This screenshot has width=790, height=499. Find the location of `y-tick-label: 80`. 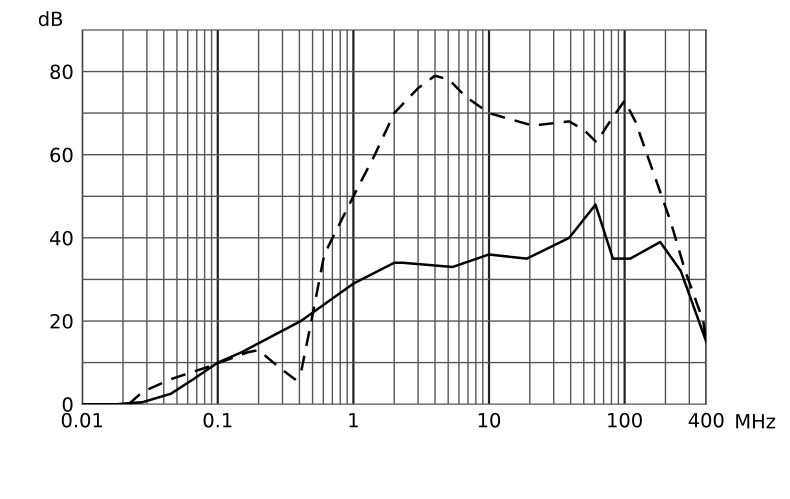

y-tick-label: 80 is located at coordinates (61, 72).